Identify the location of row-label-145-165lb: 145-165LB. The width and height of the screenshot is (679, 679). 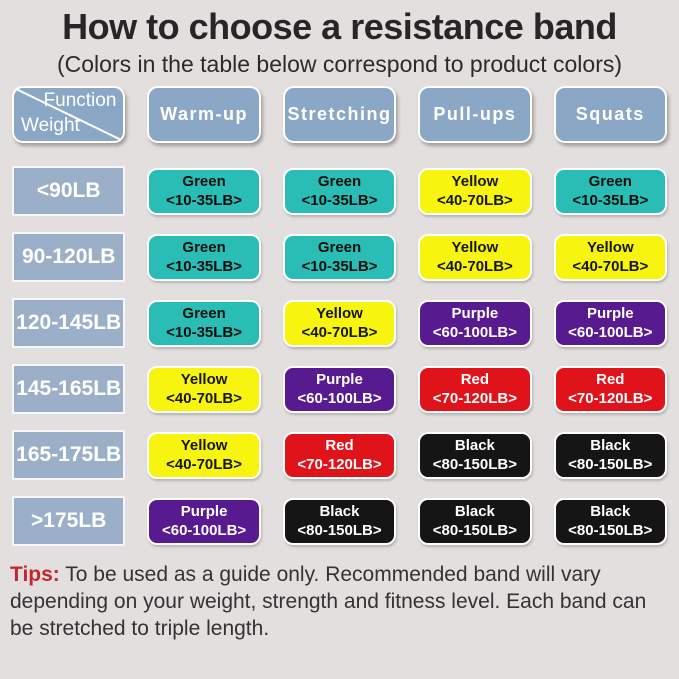
(69, 389).